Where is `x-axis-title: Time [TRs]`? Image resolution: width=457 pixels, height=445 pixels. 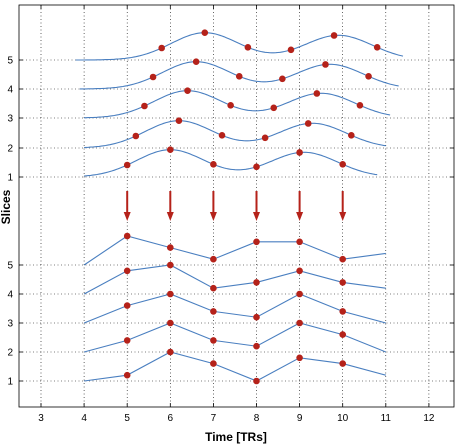 x-axis-title: Time [TRs] is located at coordinates (236, 437).